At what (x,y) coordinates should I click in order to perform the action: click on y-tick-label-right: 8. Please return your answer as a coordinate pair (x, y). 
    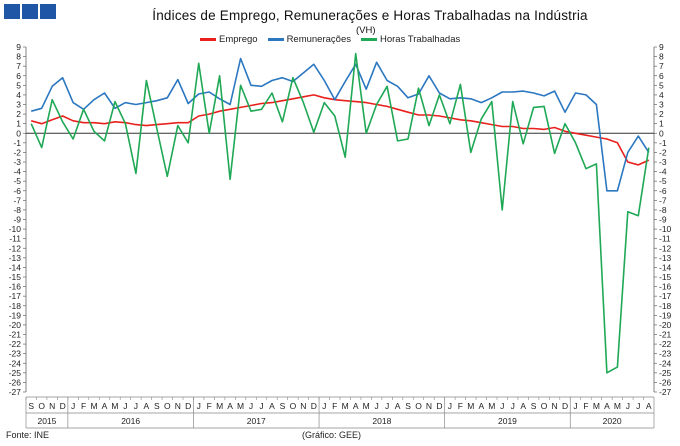
    Looking at the image, I should click on (661, 57).